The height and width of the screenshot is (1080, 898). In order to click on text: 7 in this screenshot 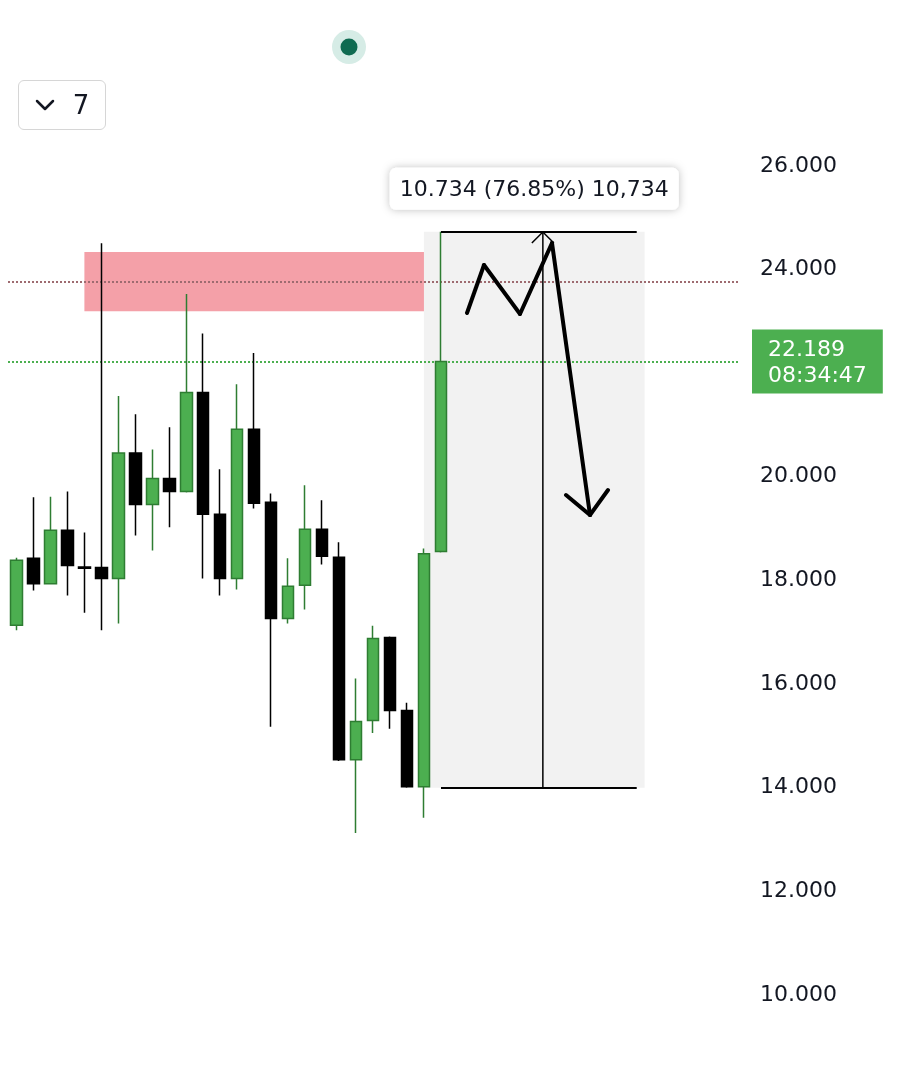, I will do `click(81, 105)`.